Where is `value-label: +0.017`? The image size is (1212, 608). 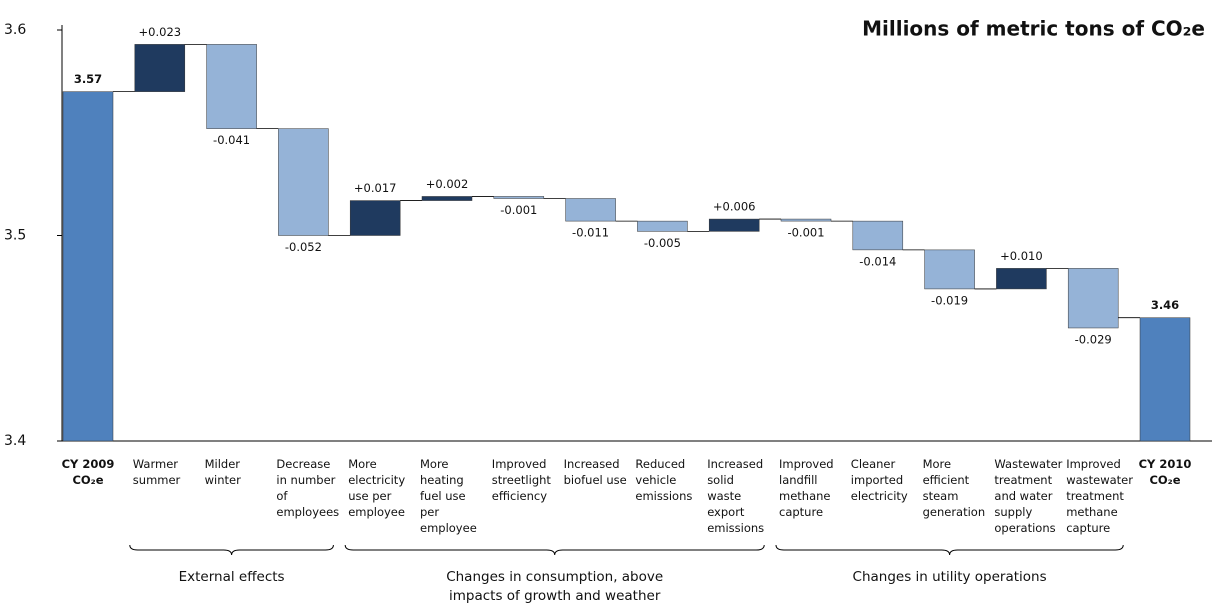 value-label: +0.017 is located at coordinates (375, 188).